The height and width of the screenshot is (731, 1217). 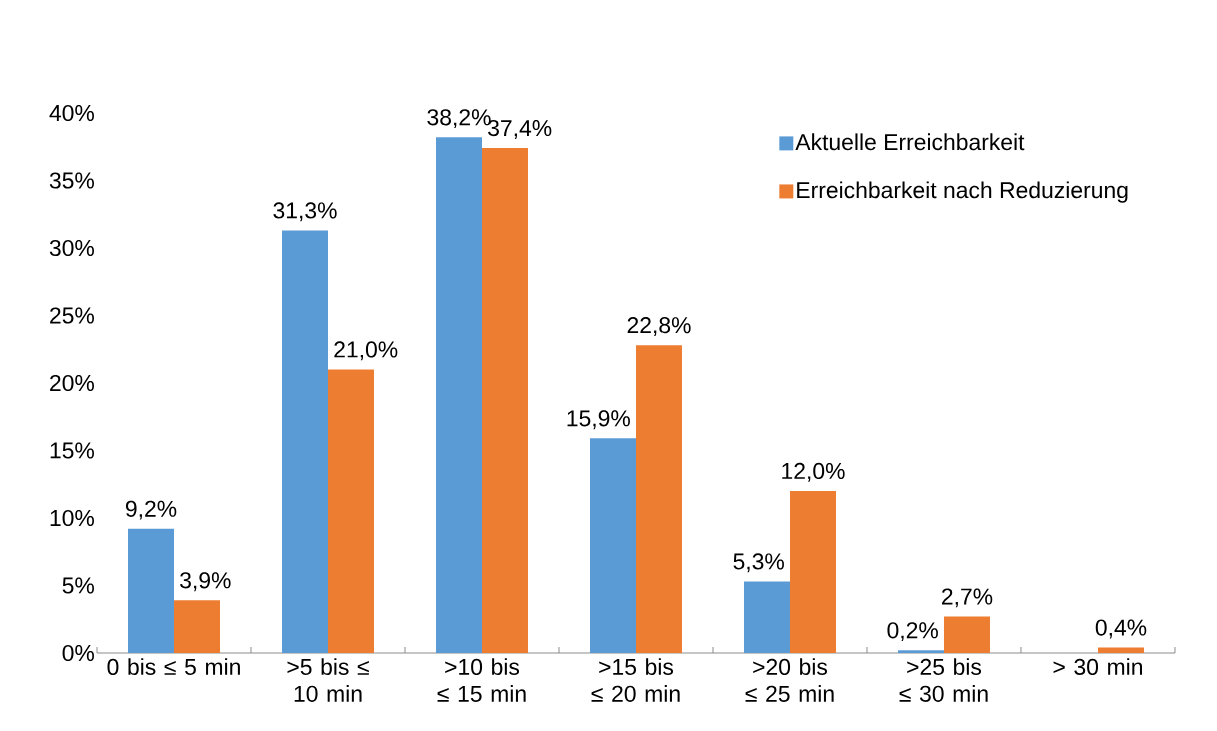 I want to click on data-label: 5,3%, so click(x=758, y=563).